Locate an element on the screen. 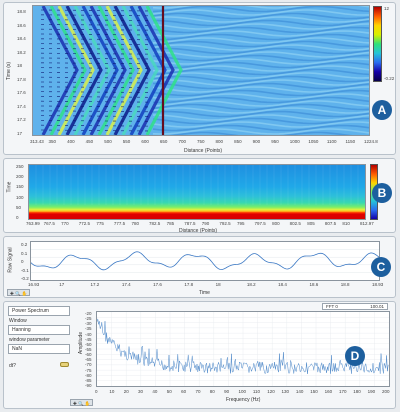  panel-a-ytick: 18.6 is located at coordinates (21, 25).